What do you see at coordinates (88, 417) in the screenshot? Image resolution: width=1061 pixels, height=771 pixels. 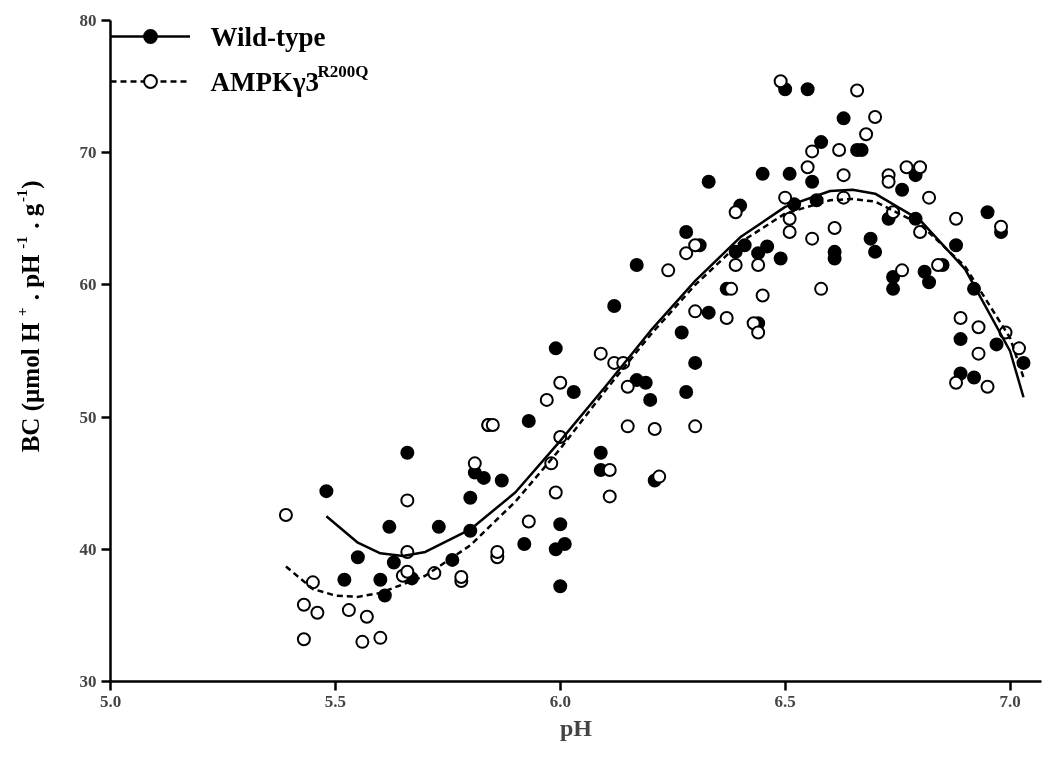 I see `y-tick-label: 50` at bounding box center [88, 417].